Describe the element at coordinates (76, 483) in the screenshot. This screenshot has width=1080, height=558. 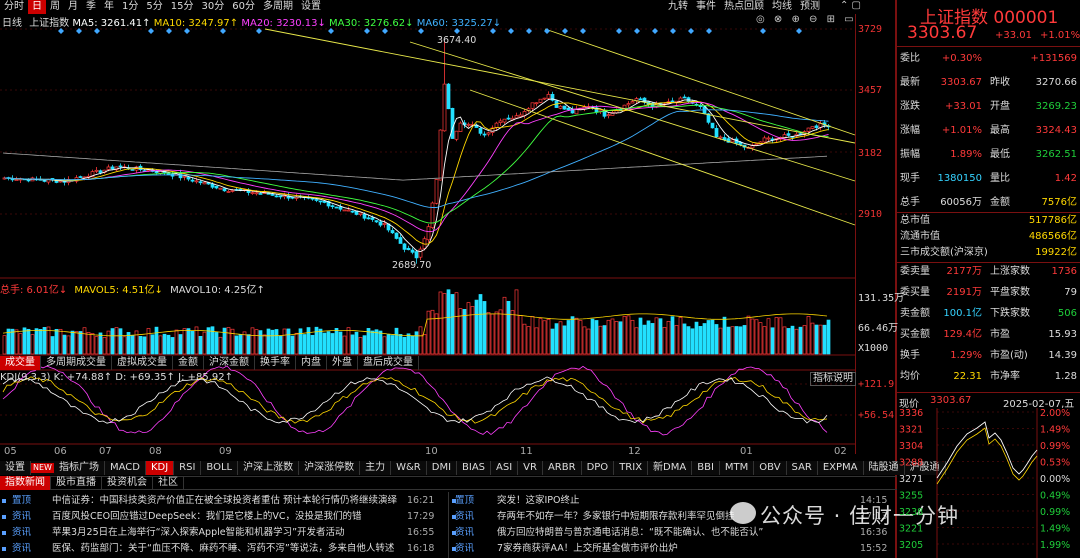
I see `news-tab-1: 股市直播` at that location.